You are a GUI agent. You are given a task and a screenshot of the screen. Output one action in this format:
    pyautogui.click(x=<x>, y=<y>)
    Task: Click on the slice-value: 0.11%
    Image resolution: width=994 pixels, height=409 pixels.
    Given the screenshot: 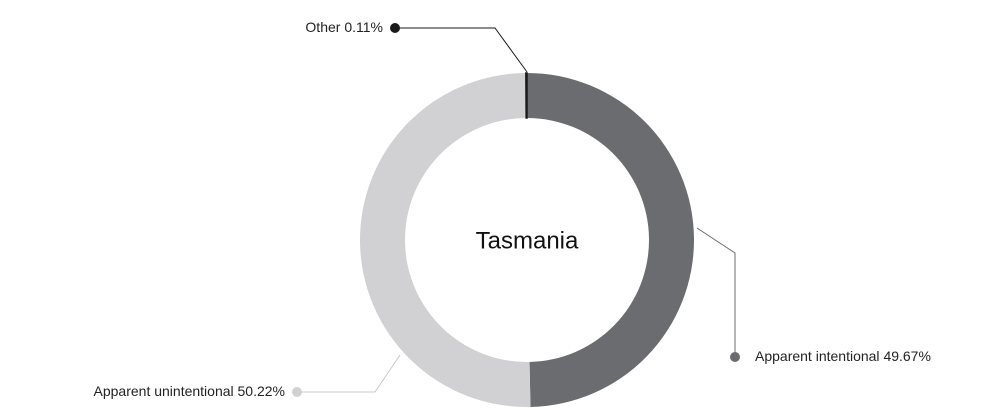 What is the action you would take?
    pyautogui.click(x=363, y=27)
    